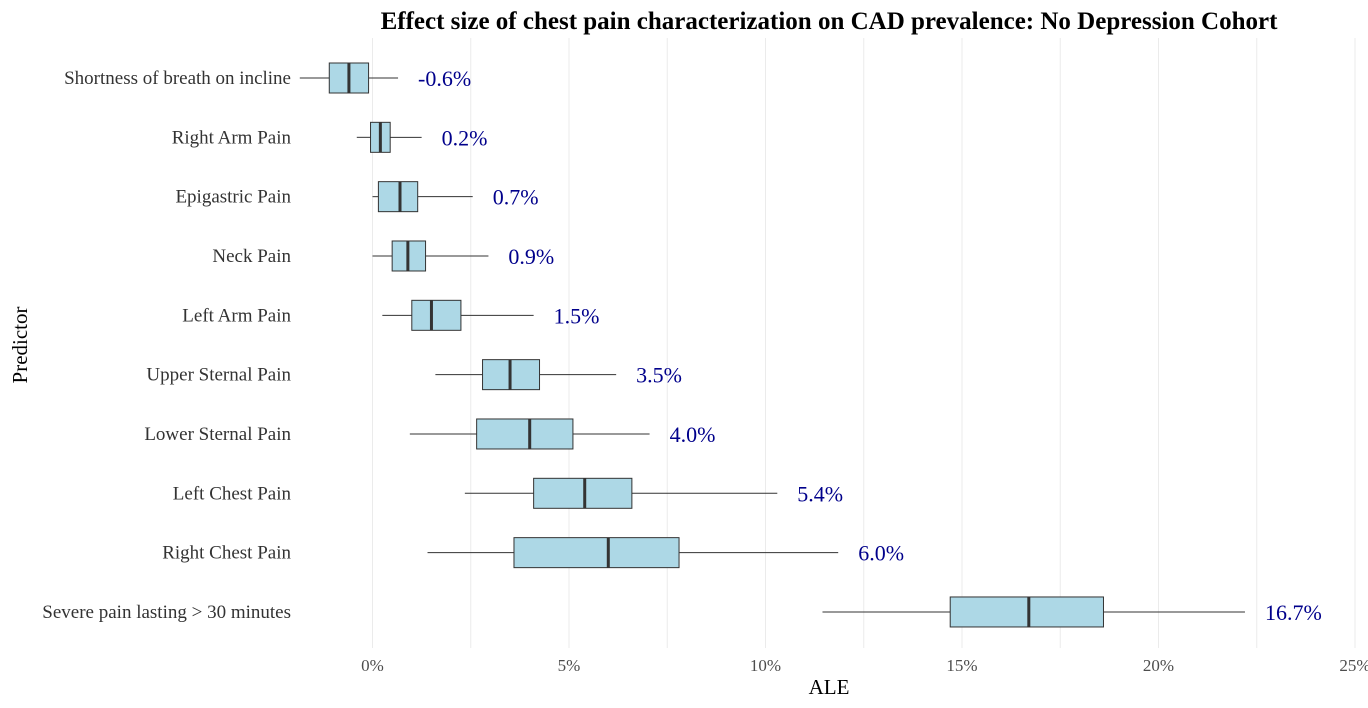 Image resolution: width=1368 pixels, height=708 pixels. Describe the element at coordinates (218, 375) in the screenshot. I see `category-label: Upper Sternal Pain` at that location.